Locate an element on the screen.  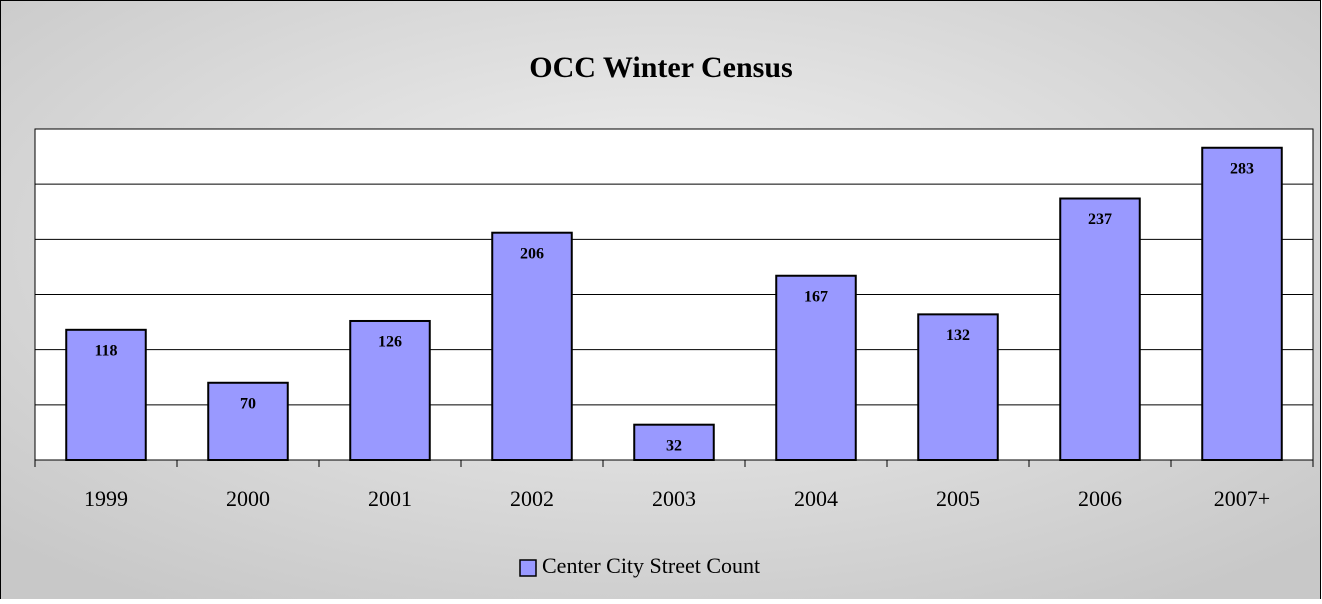
data-label: 118 is located at coordinates (105, 350).